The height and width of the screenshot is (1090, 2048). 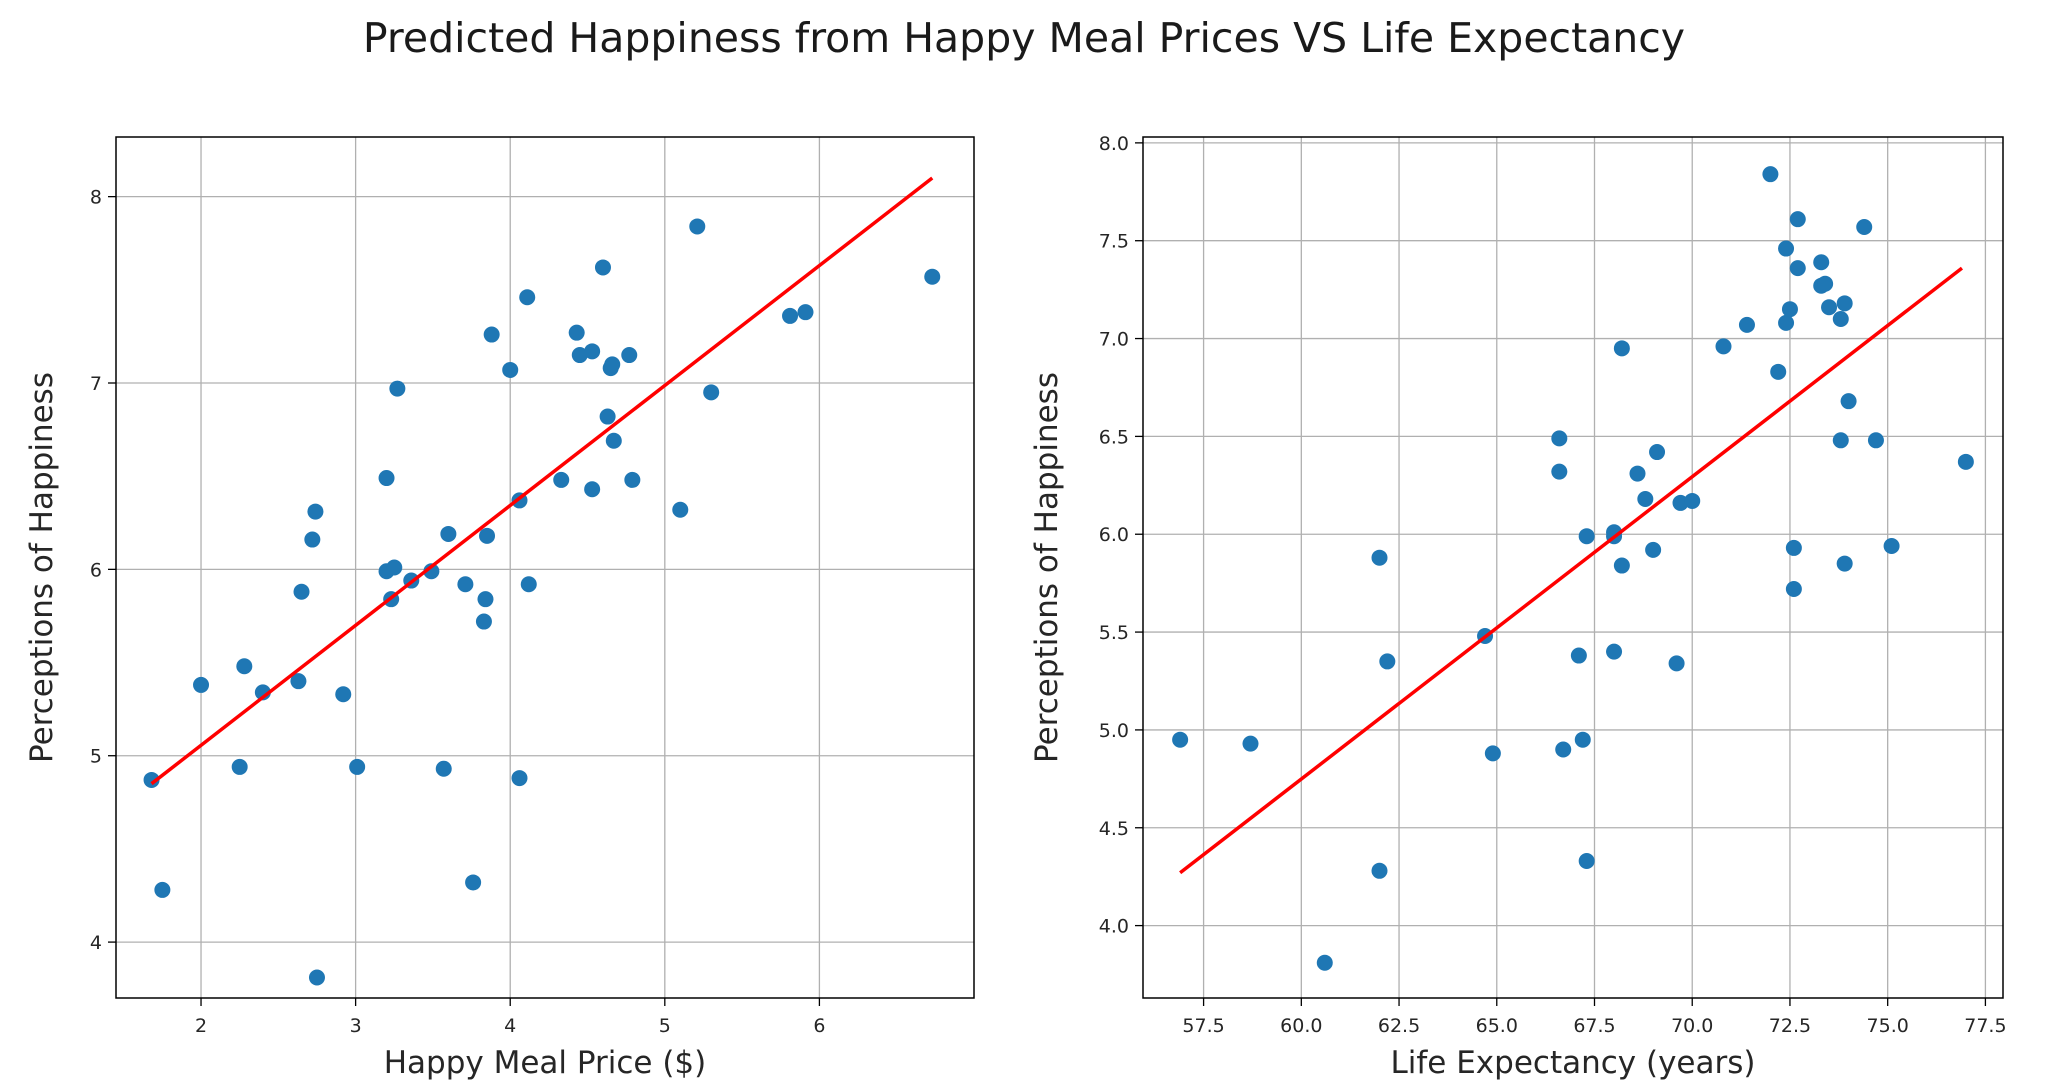 What do you see at coordinates (819, 1026) in the screenshot?
I see `chart-1-x-tick-label: 6` at bounding box center [819, 1026].